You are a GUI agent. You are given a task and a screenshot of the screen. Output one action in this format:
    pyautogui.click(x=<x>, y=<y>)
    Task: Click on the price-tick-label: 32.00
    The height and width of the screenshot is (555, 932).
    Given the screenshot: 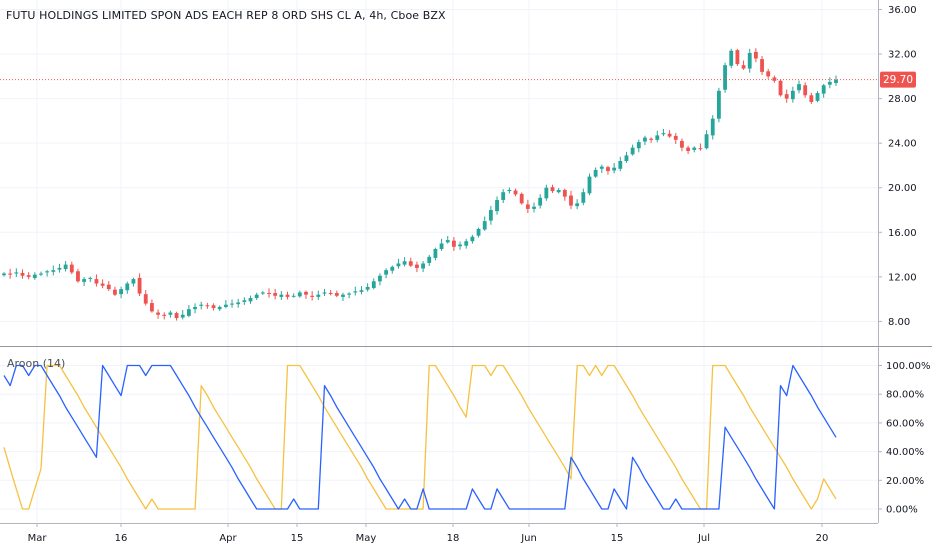 What is the action you would take?
    pyautogui.click(x=902, y=55)
    